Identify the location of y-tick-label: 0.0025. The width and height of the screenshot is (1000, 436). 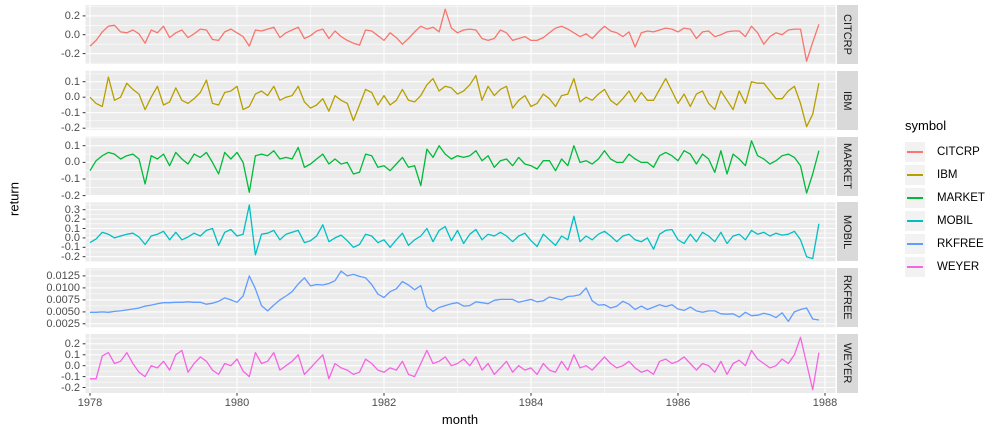
(63, 323).